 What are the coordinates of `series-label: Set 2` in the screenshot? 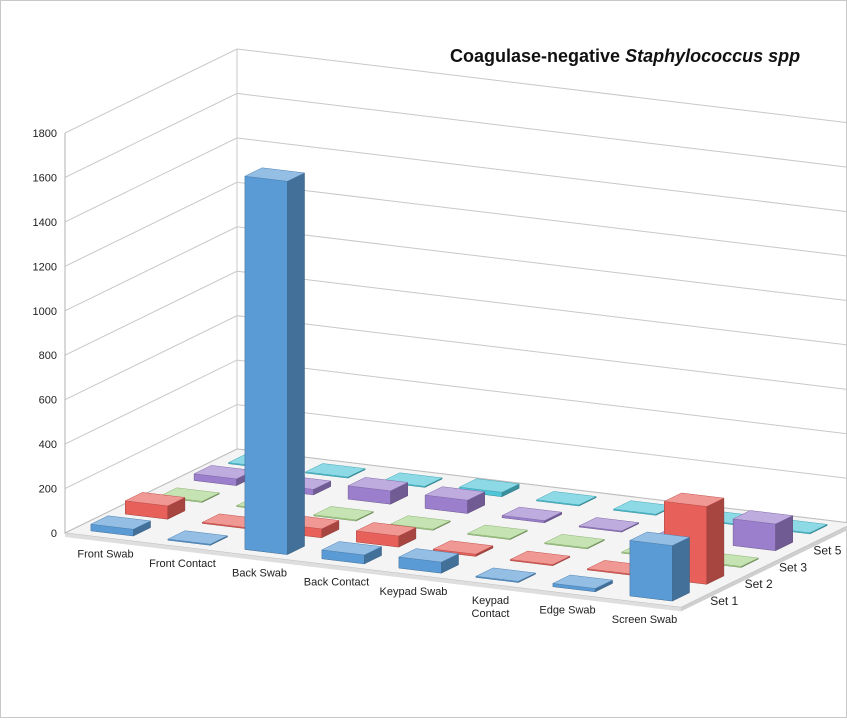 It's located at (759, 584).